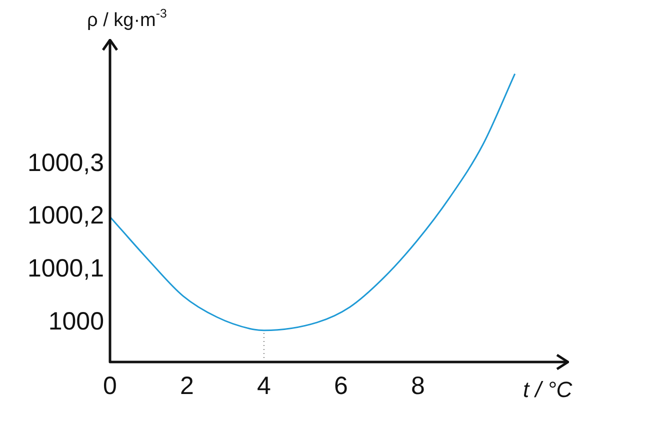 This screenshot has height=438, width=651. Describe the element at coordinates (263, 386) in the screenshot. I see `x-tick-label: 4` at that location.